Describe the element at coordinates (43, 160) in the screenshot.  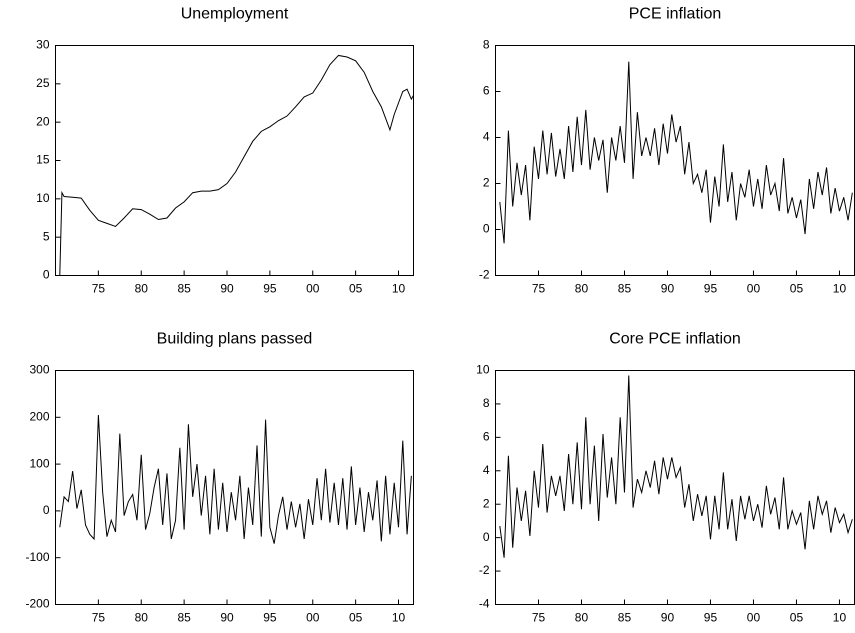
I see `y-tick-label: 15` at that location.